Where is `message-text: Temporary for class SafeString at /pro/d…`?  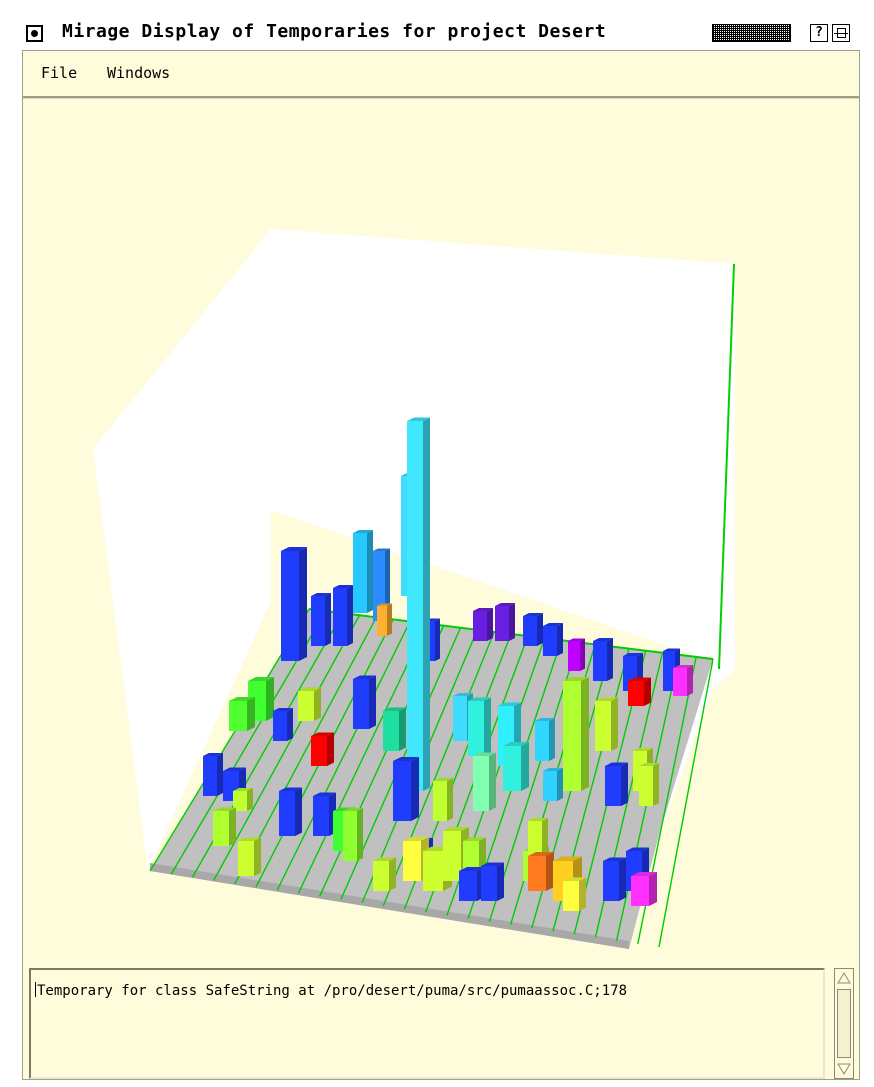
message-text: Temporary for class SafeString at /pro/d… is located at coordinates (331, 990).